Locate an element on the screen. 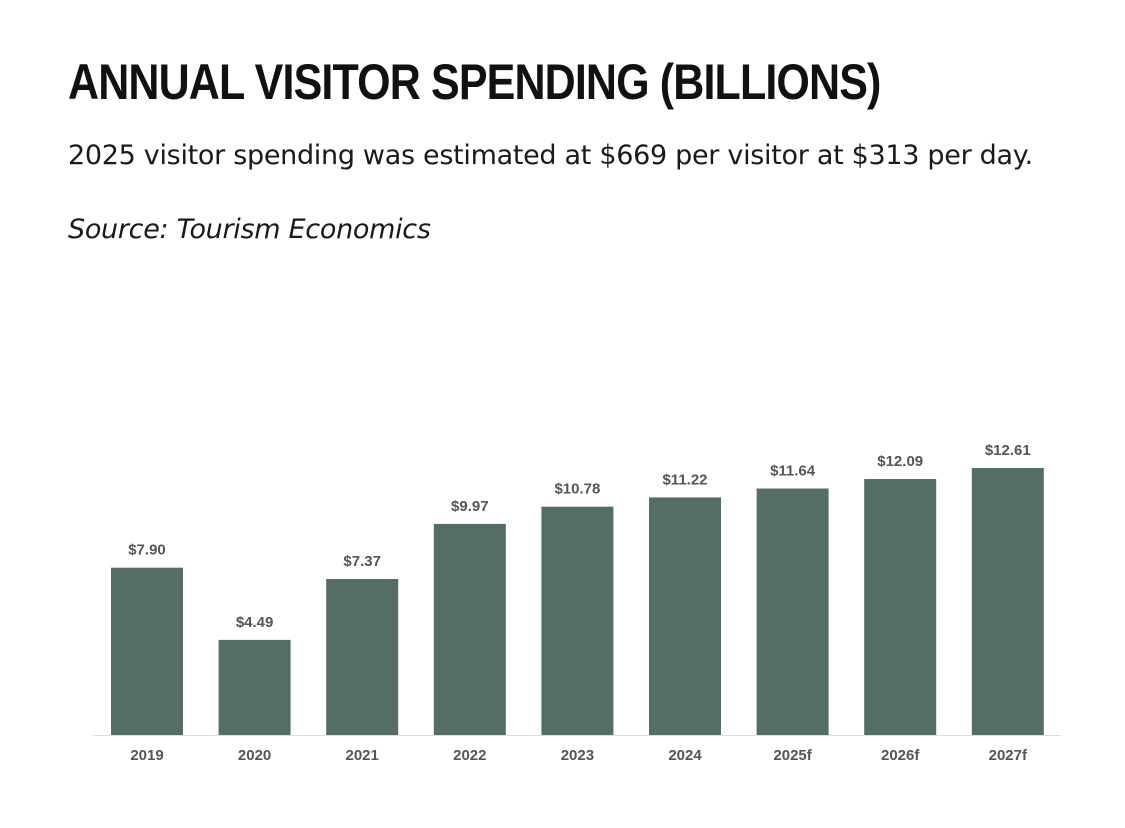 Image resolution: width=1125 pixels, height=828 pixels. chart-title: ANNUAL VISITOR SPENDING (BILLIONS) is located at coordinates (474, 82).